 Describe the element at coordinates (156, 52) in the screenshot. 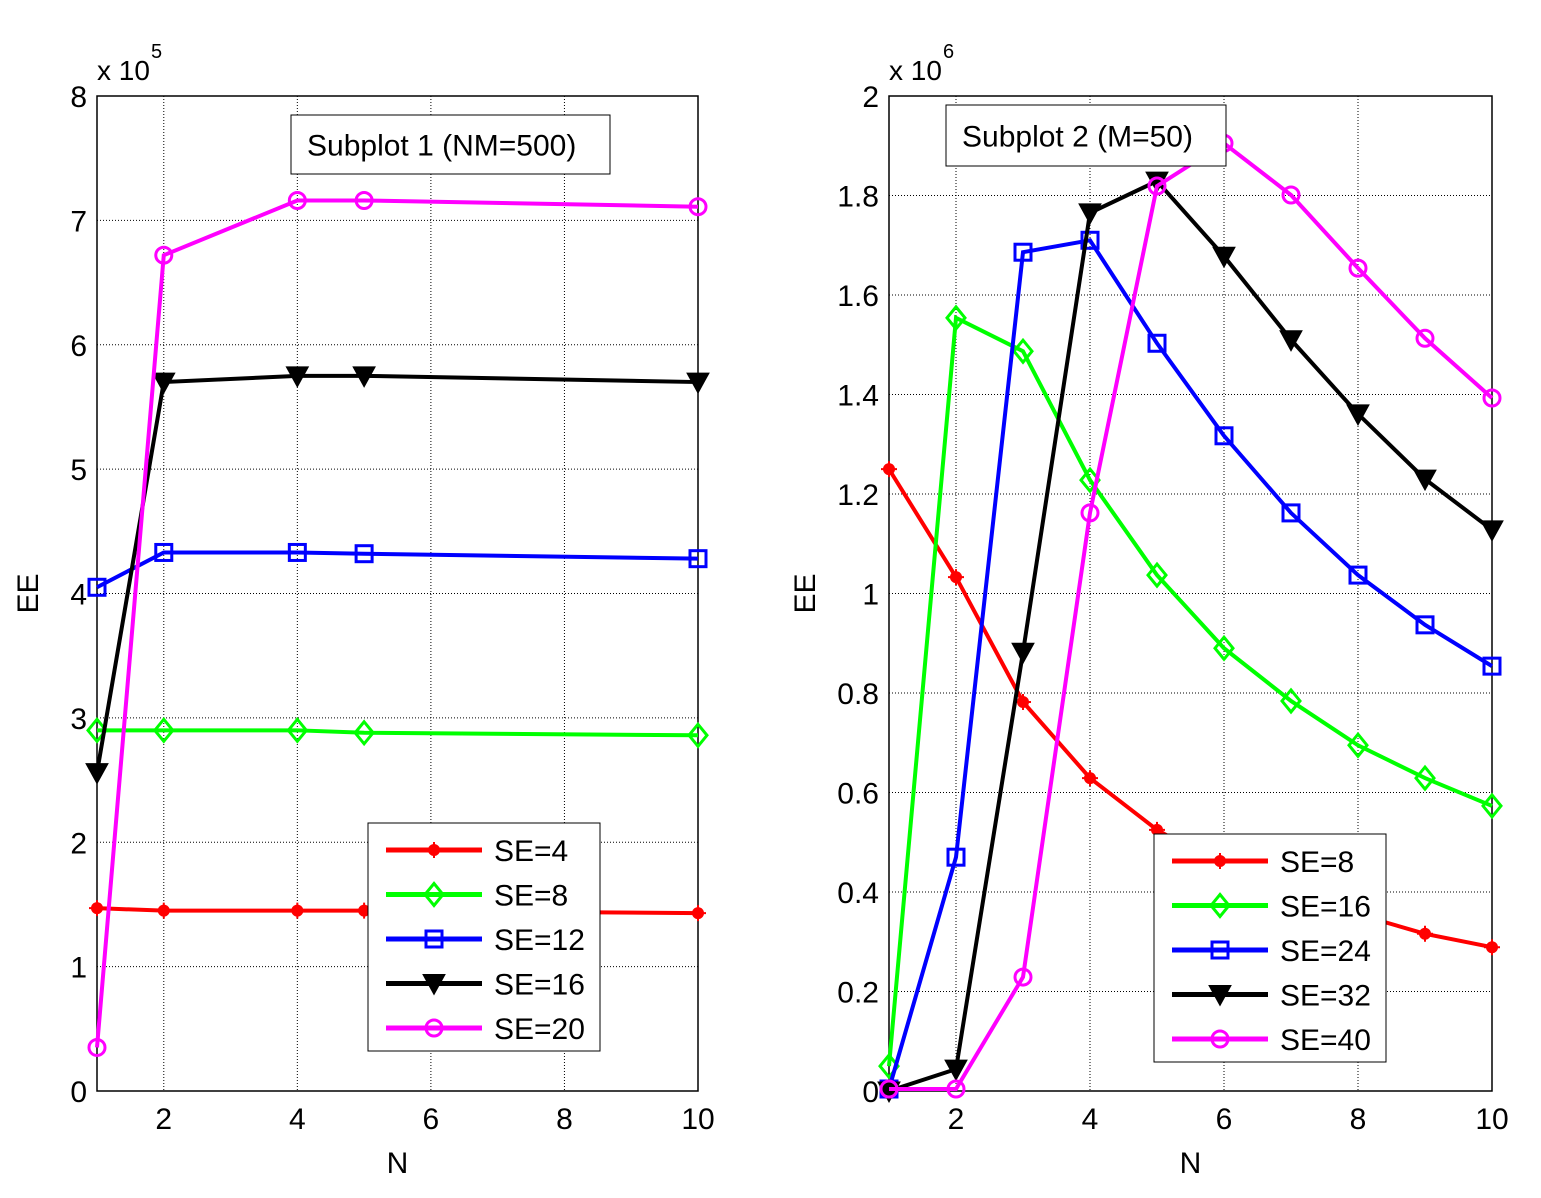

I see `y-exponent-power: 5` at that location.